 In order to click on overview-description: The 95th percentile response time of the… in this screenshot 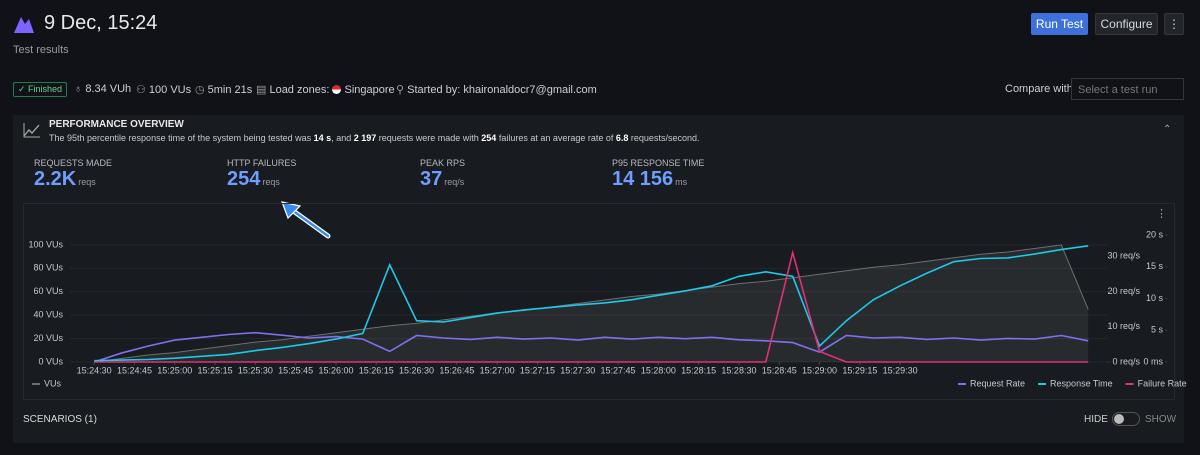, I will do `click(374, 138)`.